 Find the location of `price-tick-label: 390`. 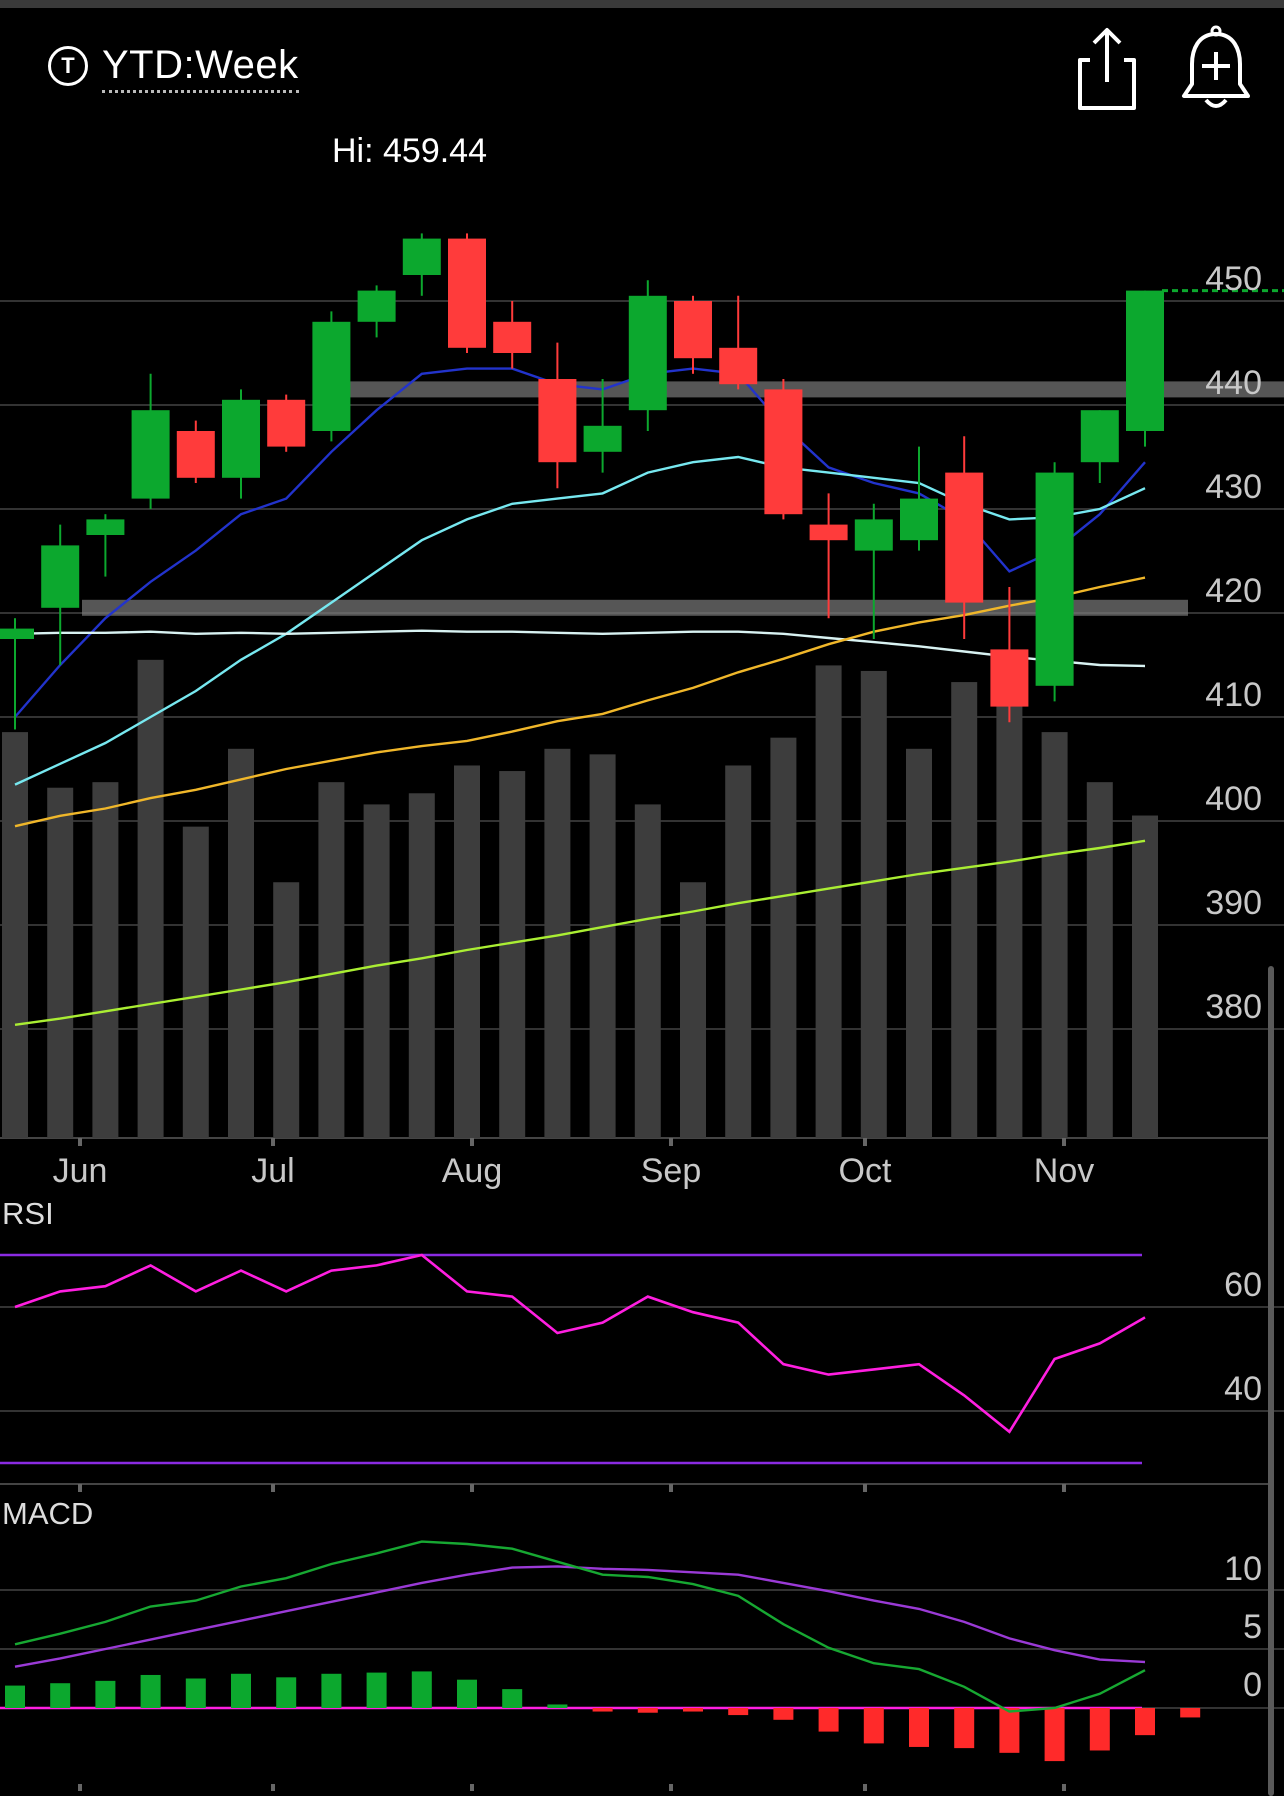

price-tick-label: 390 is located at coordinates (1233, 903).